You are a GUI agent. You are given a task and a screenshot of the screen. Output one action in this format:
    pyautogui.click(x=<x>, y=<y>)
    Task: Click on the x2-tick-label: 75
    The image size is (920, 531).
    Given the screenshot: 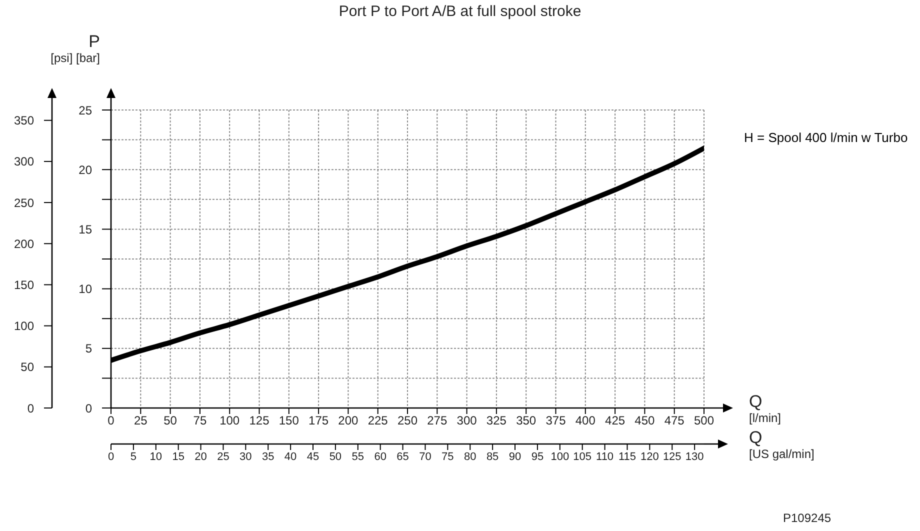 What is the action you would take?
    pyautogui.click(x=448, y=456)
    